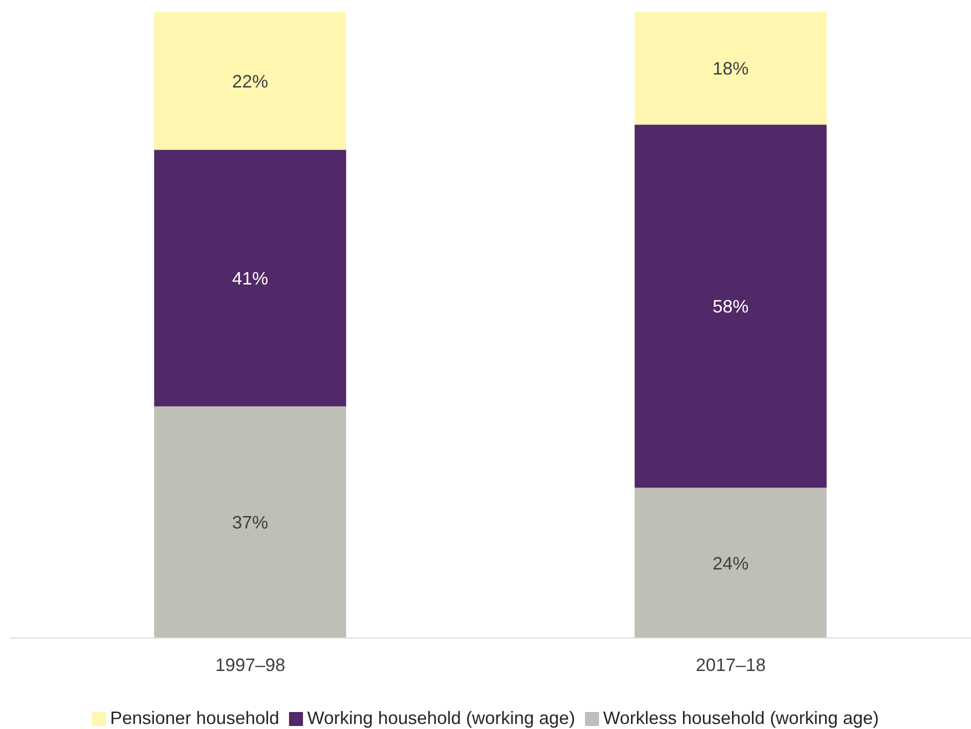 Image resolution: width=971 pixels, height=729 pixels. What do you see at coordinates (731, 664) in the screenshot?
I see `x-tick-label: 2017–18` at bounding box center [731, 664].